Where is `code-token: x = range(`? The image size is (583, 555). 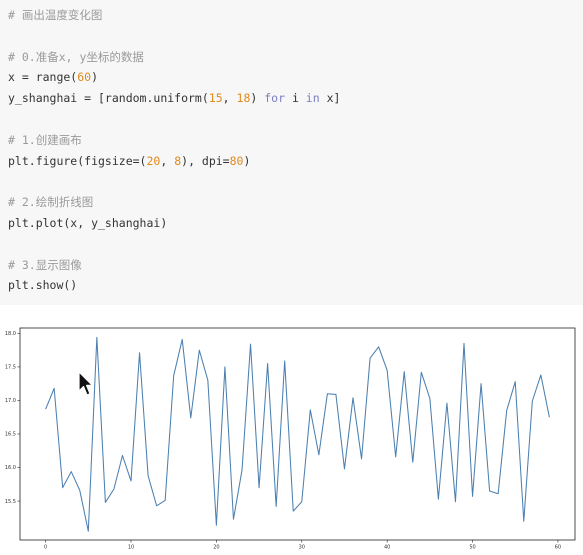
code-token: x = range( is located at coordinates (43, 77).